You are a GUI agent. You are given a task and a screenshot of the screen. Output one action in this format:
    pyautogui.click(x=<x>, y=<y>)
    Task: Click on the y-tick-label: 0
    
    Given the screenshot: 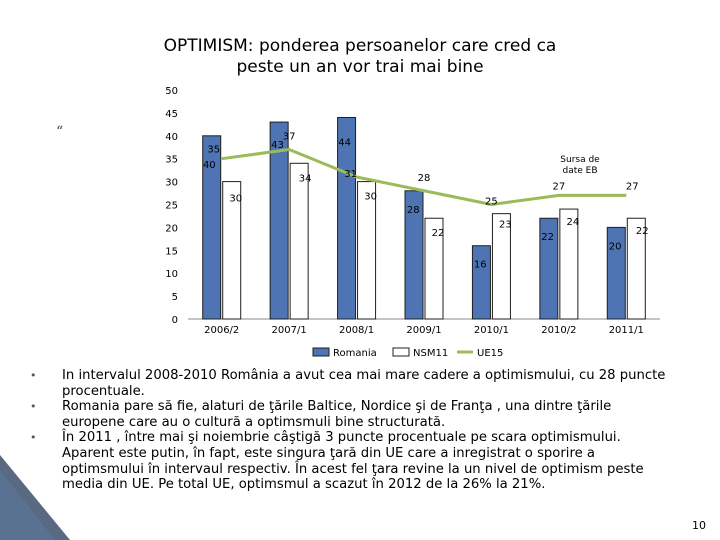 What is the action you would take?
    pyautogui.click(x=175, y=320)
    